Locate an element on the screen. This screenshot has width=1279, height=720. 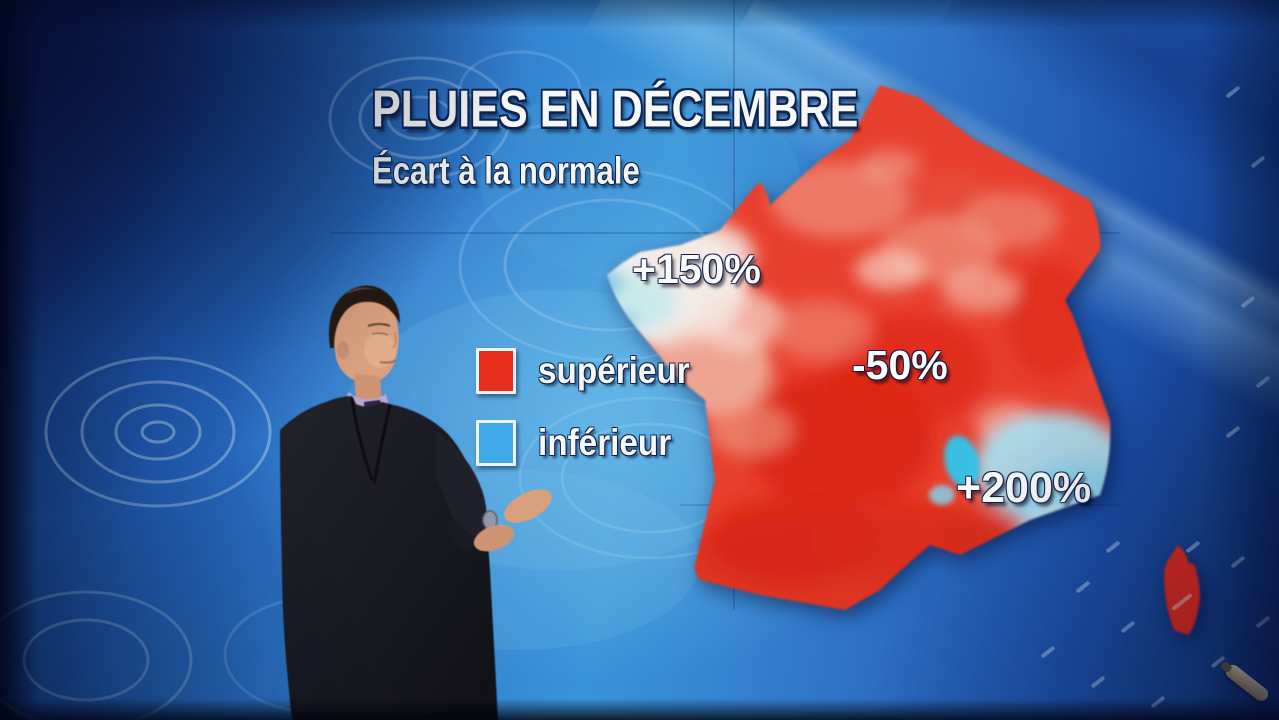
legend-label: supérieur is located at coordinates (614, 370).